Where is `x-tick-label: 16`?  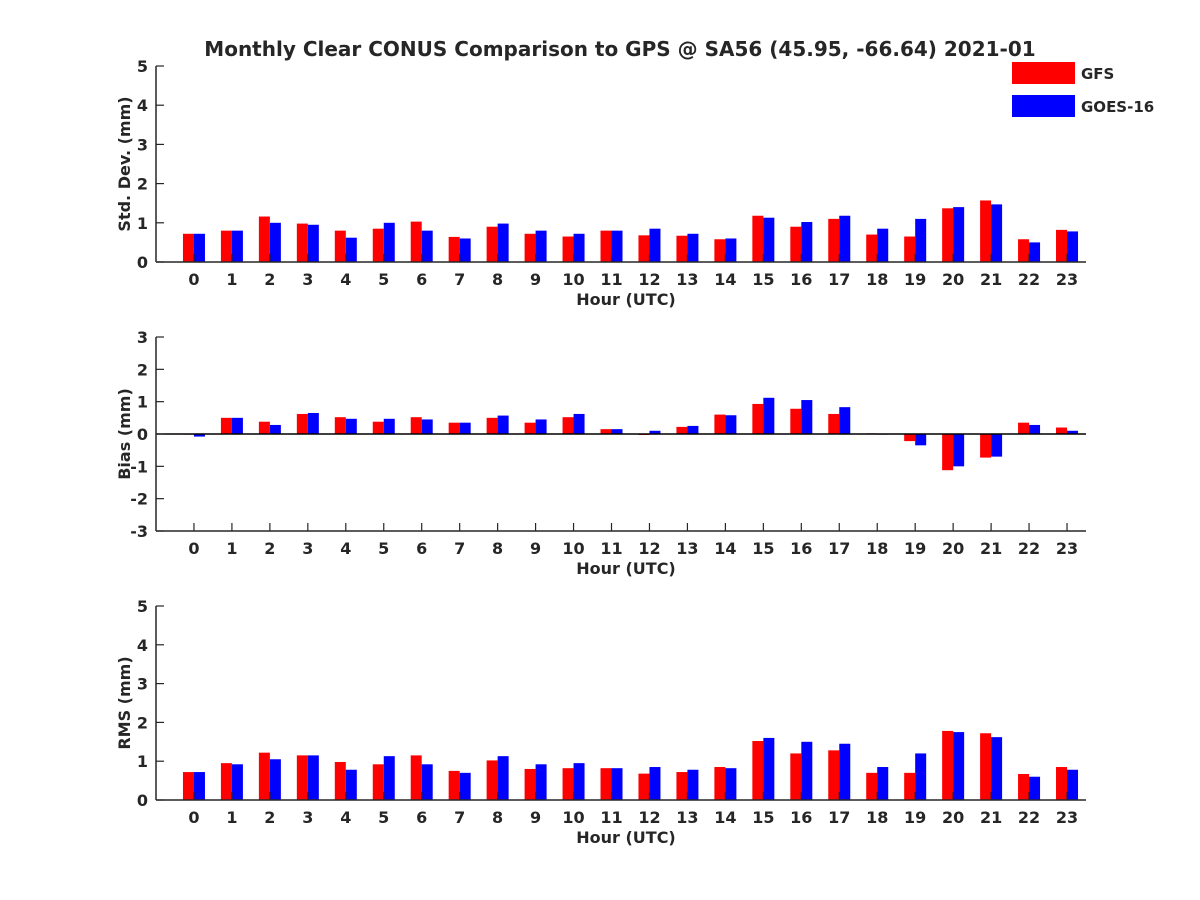 x-tick-label: 16 is located at coordinates (801, 817).